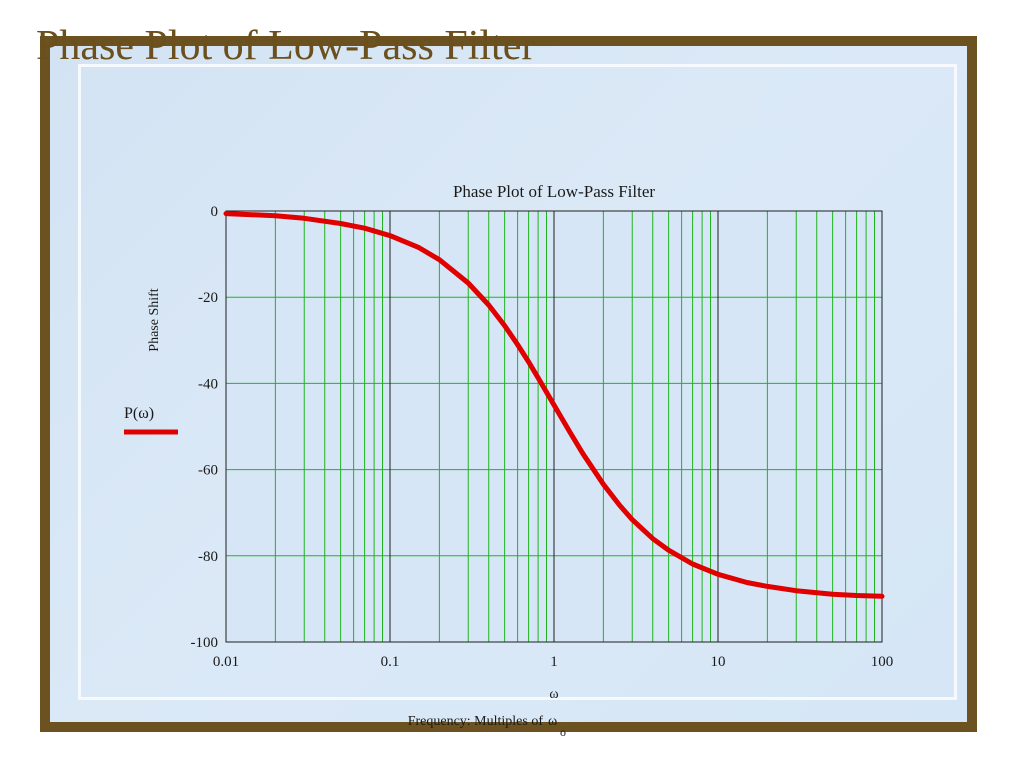  I want to click on x-tick-label: 100, so click(882, 662).